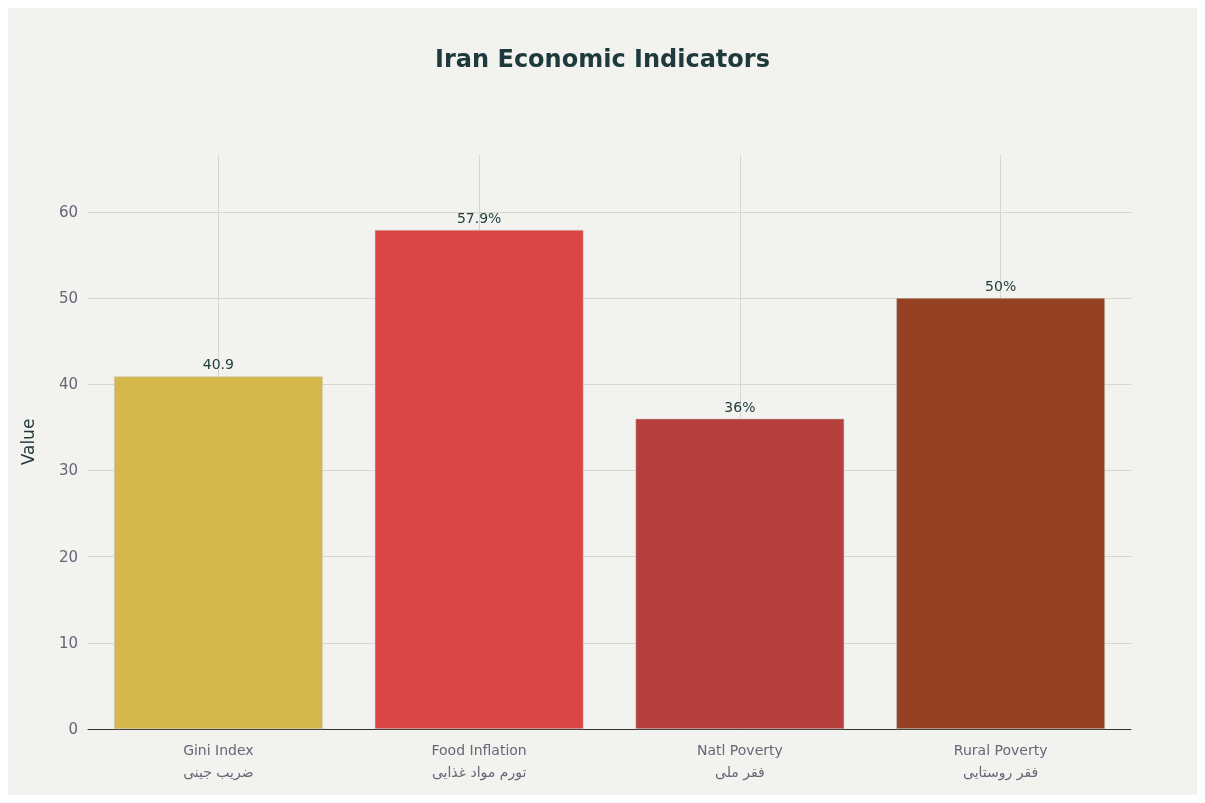 This screenshot has height=803, width=1205. Describe the element at coordinates (1001, 286) in the screenshot. I see `data-label: 50%` at that location.